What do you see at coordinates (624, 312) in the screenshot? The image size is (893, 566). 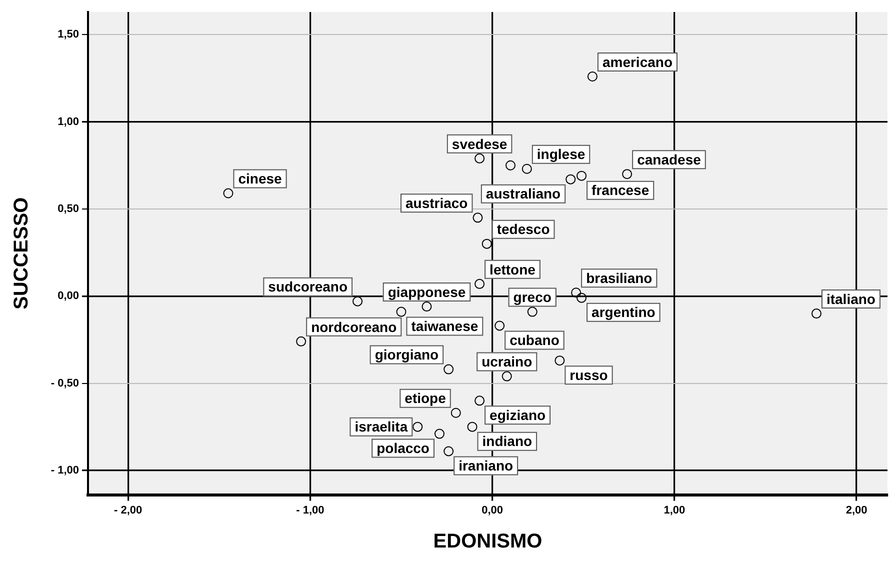 I see `data-label: argentino` at bounding box center [624, 312].